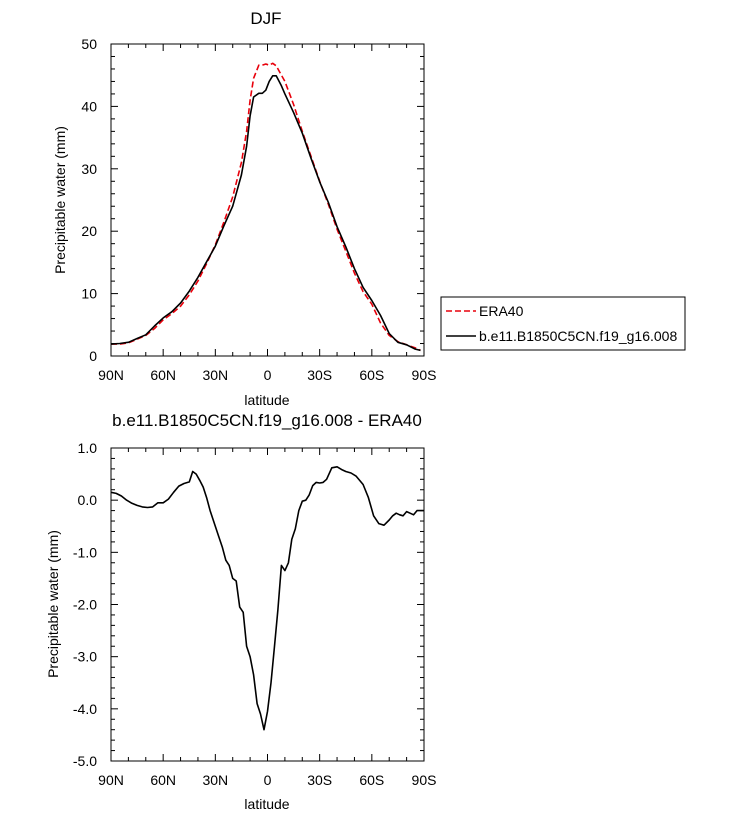 The width and height of the screenshot is (733, 820). What do you see at coordinates (163, 780) in the screenshot?
I see `bottom-x-tick-label: 60N` at bounding box center [163, 780].